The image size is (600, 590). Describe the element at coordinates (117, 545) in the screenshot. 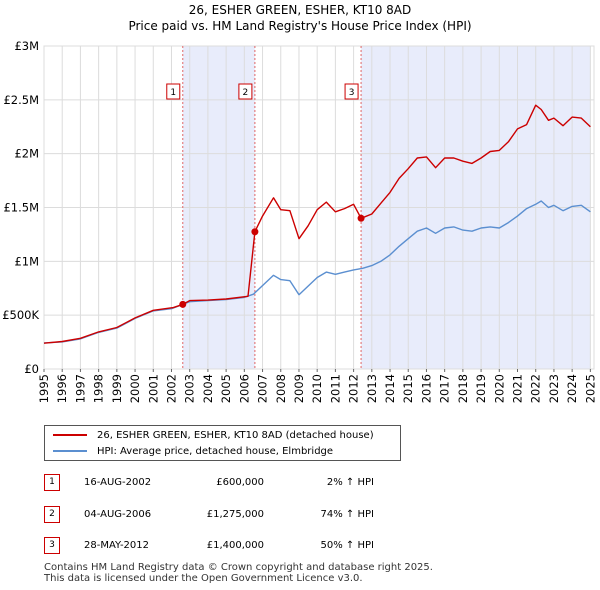

I see `transaction-date: 28-MAY-2012` at that location.